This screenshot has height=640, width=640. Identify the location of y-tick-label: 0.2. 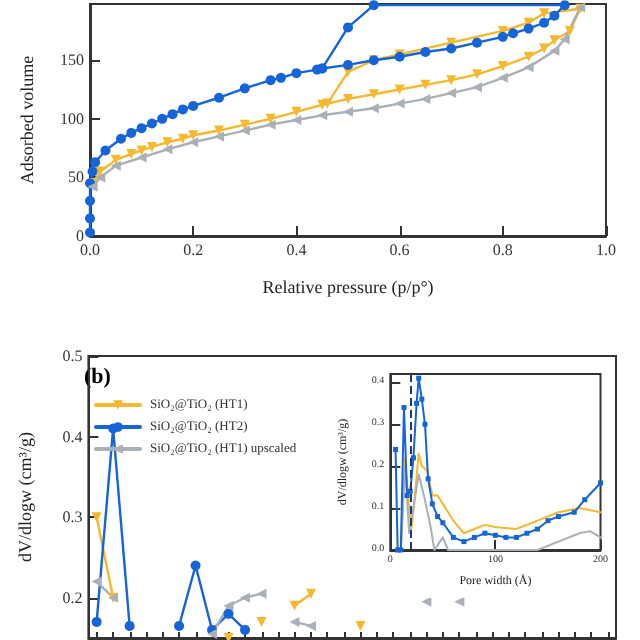
(72, 597).